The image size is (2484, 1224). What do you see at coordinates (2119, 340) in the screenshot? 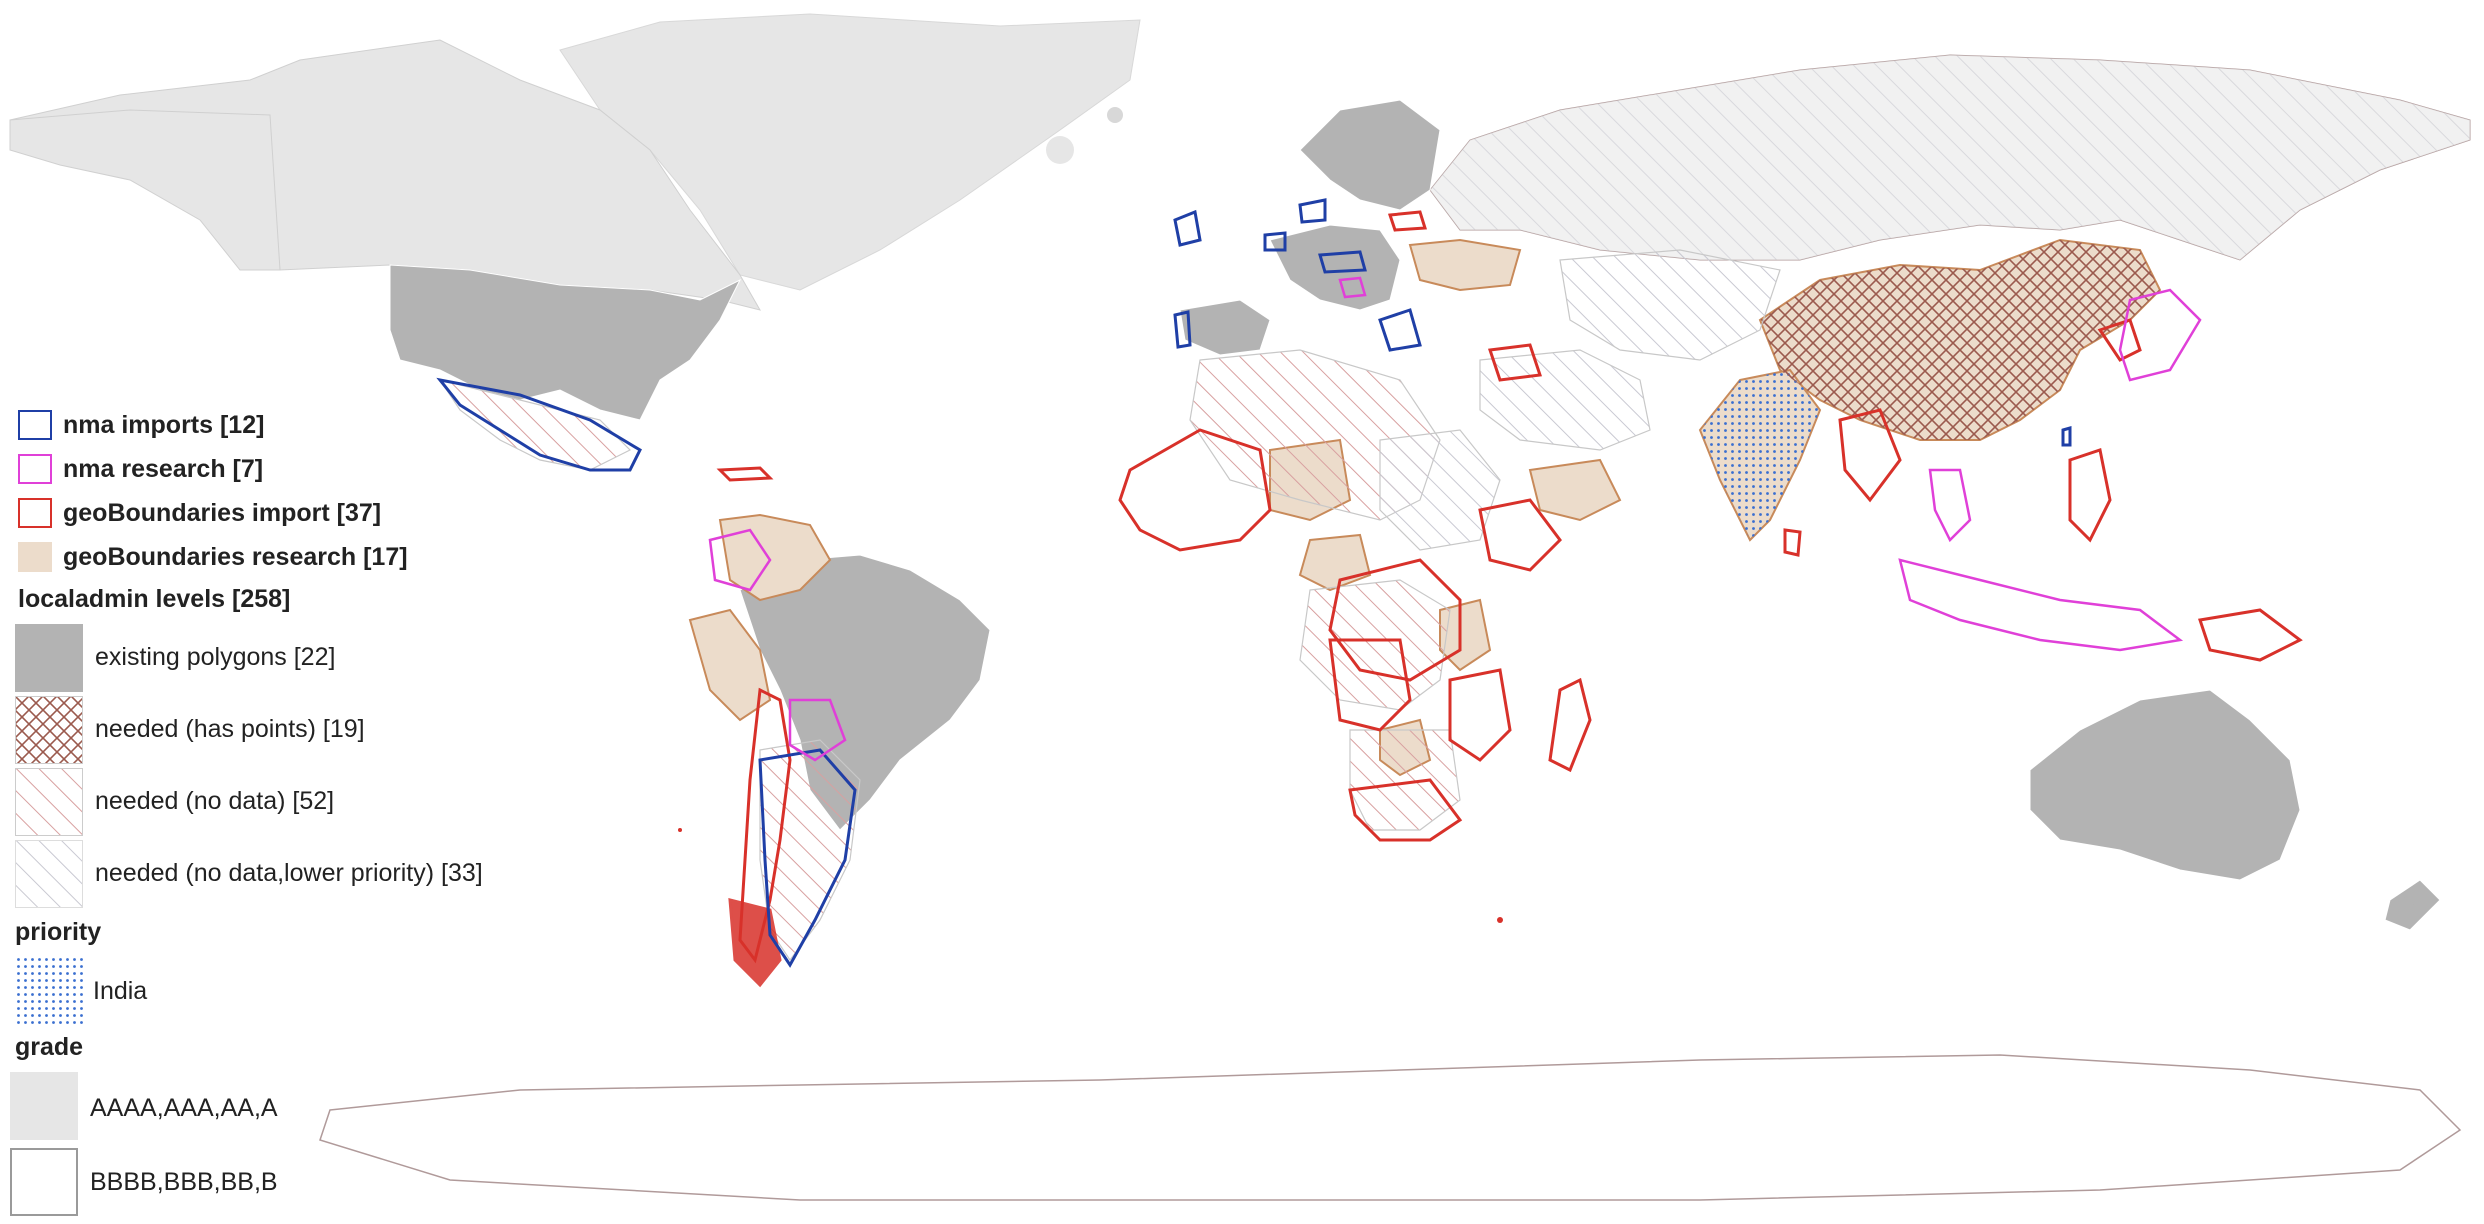
I see `japan-korea` at bounding box center [2119, 340].